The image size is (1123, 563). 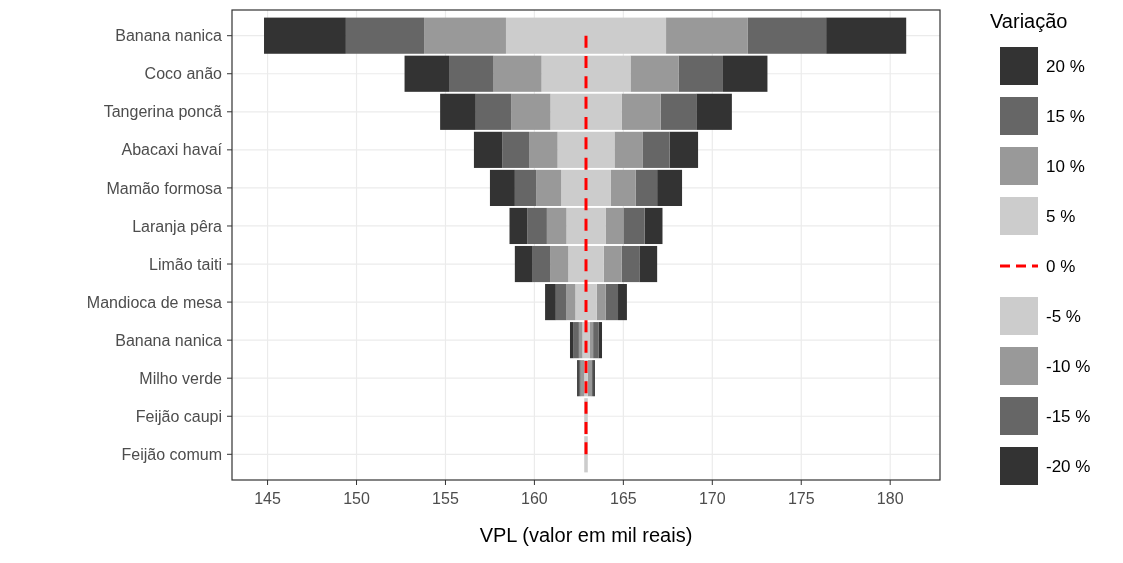 What do you see at coordinates (172, 150) in the screenshot?
I see `y-tick-label: Abacaxi havaí` at bounding box center [172, 150].